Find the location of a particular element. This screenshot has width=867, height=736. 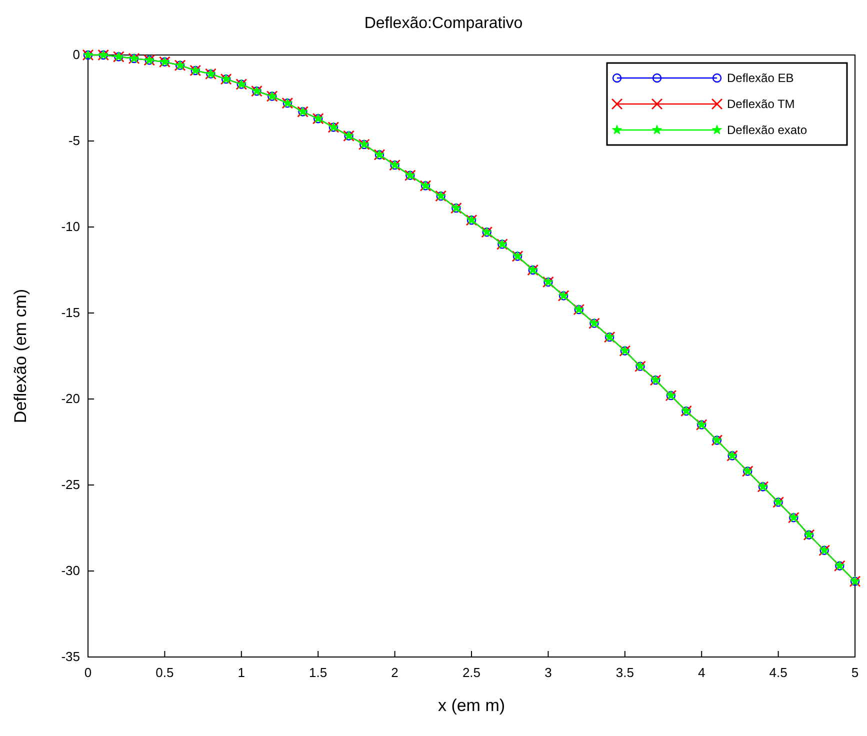

x-axis-title: x (em m) is located at coordinates (472, 705).